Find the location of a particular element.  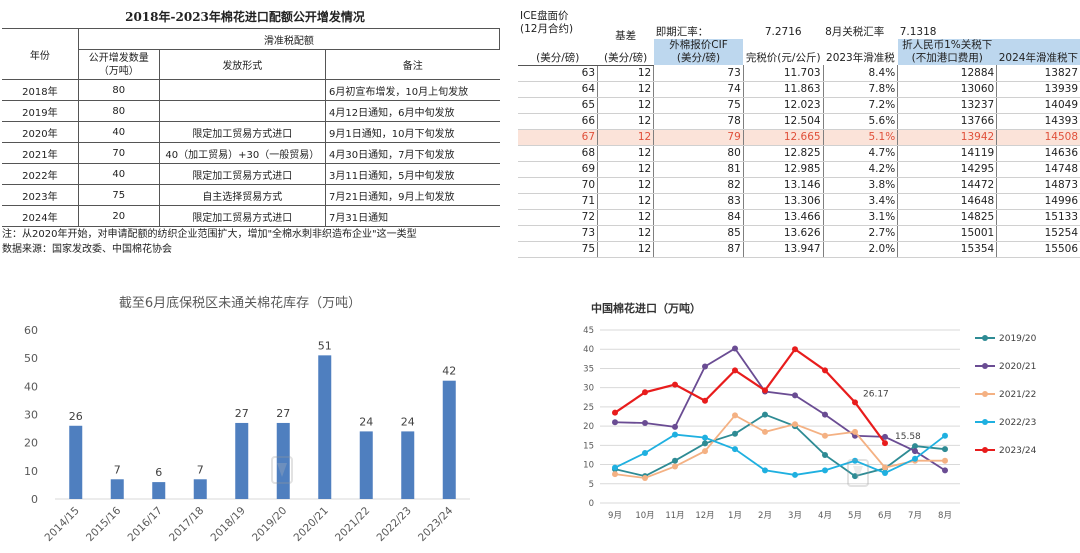

price-cell: 14049 is located at coordinates (1038, 105).